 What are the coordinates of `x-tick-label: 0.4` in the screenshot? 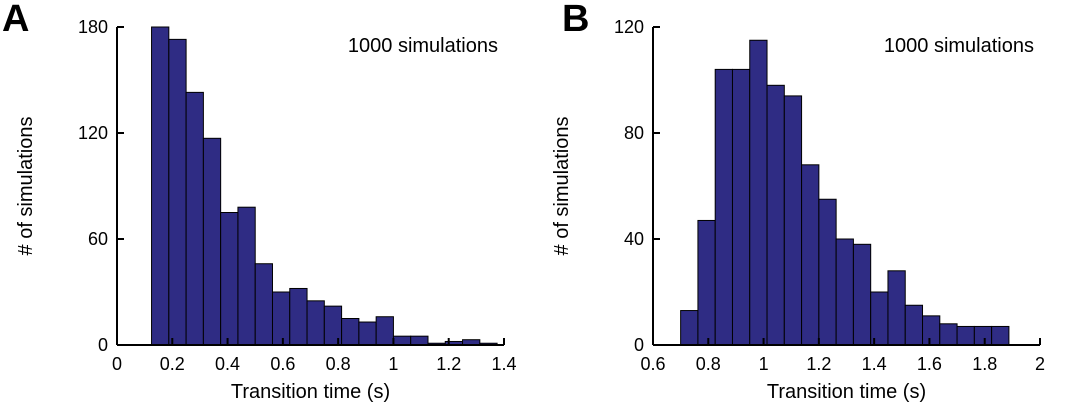 It's located at (227, 364).